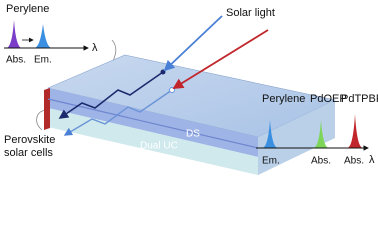 The height and width of the screenshot is (240, 378). I want to click on device-label: Perovskite, so click(29, 140).